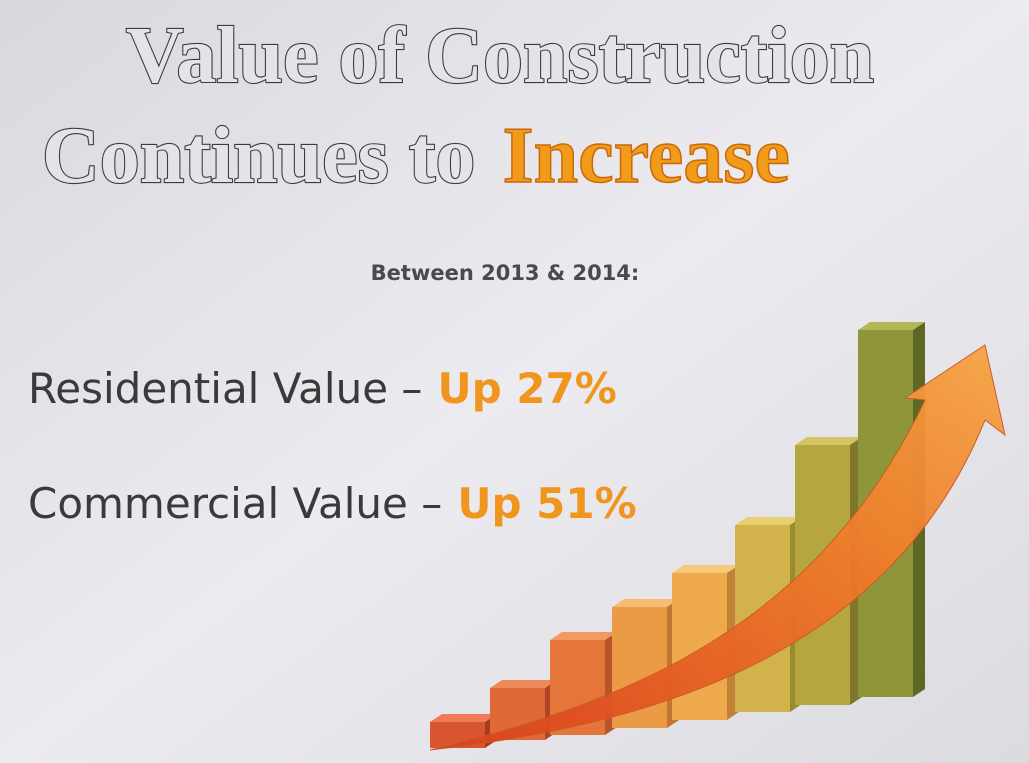  I want to click on stat-line: Commercial Value – Up 51%, so click(332, 503).